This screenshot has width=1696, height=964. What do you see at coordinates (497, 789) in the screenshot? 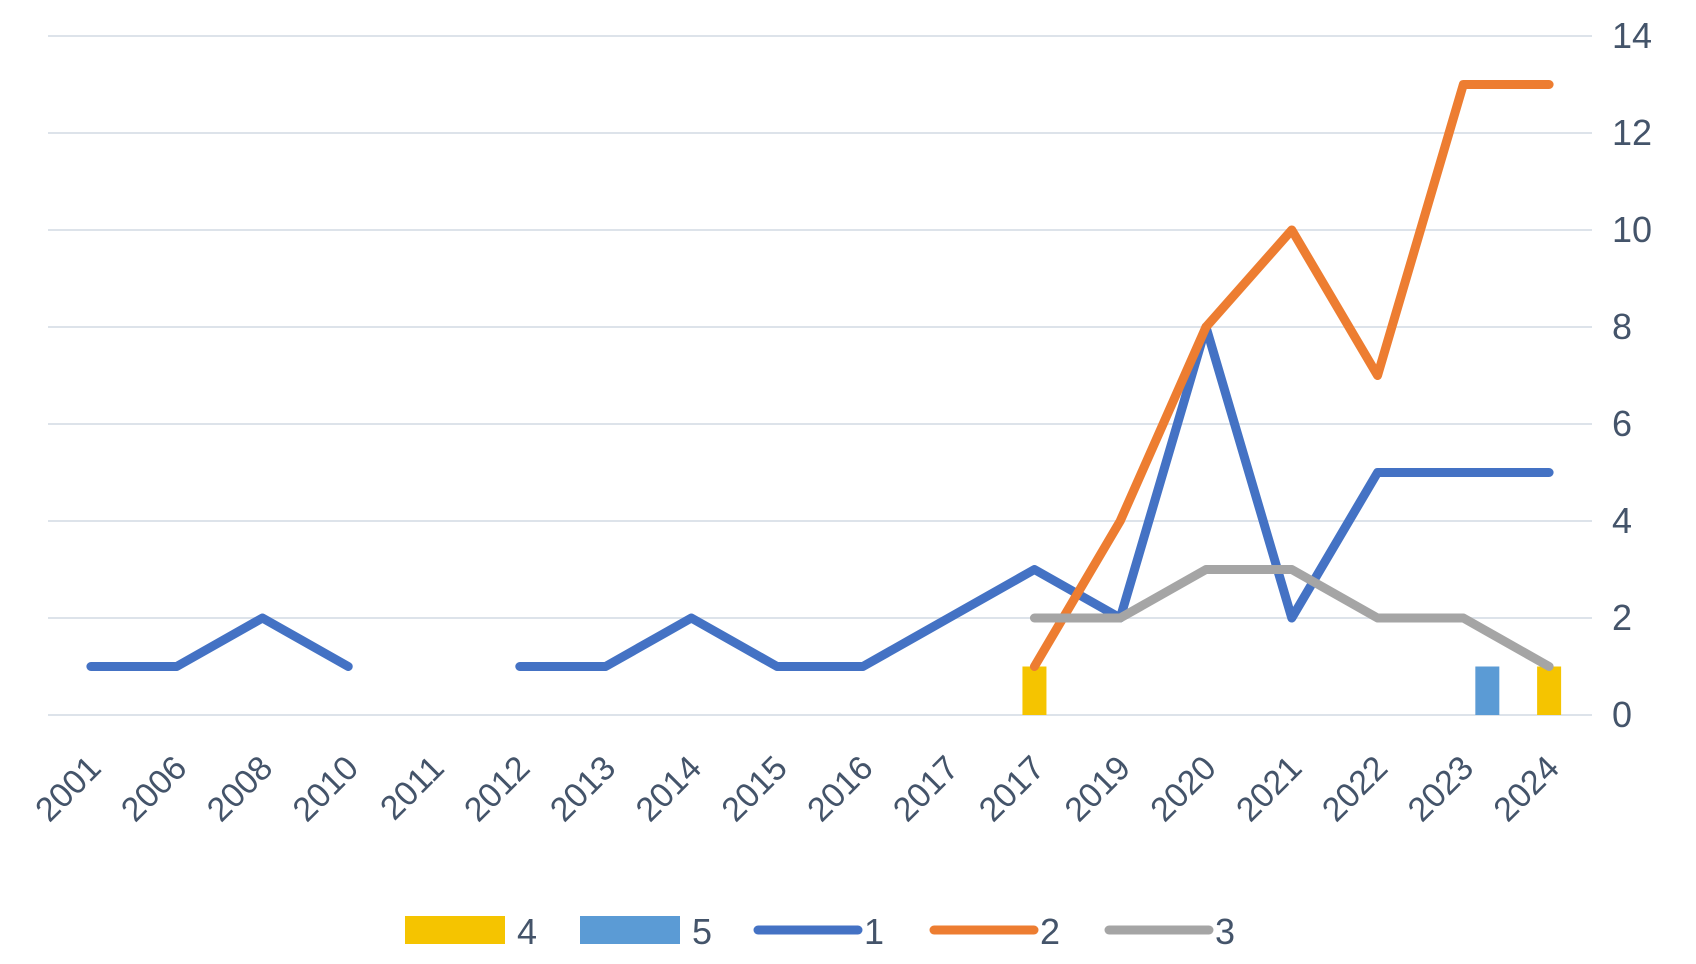
I see `x-tick-label: 2012` at bounding box center [497, 789].